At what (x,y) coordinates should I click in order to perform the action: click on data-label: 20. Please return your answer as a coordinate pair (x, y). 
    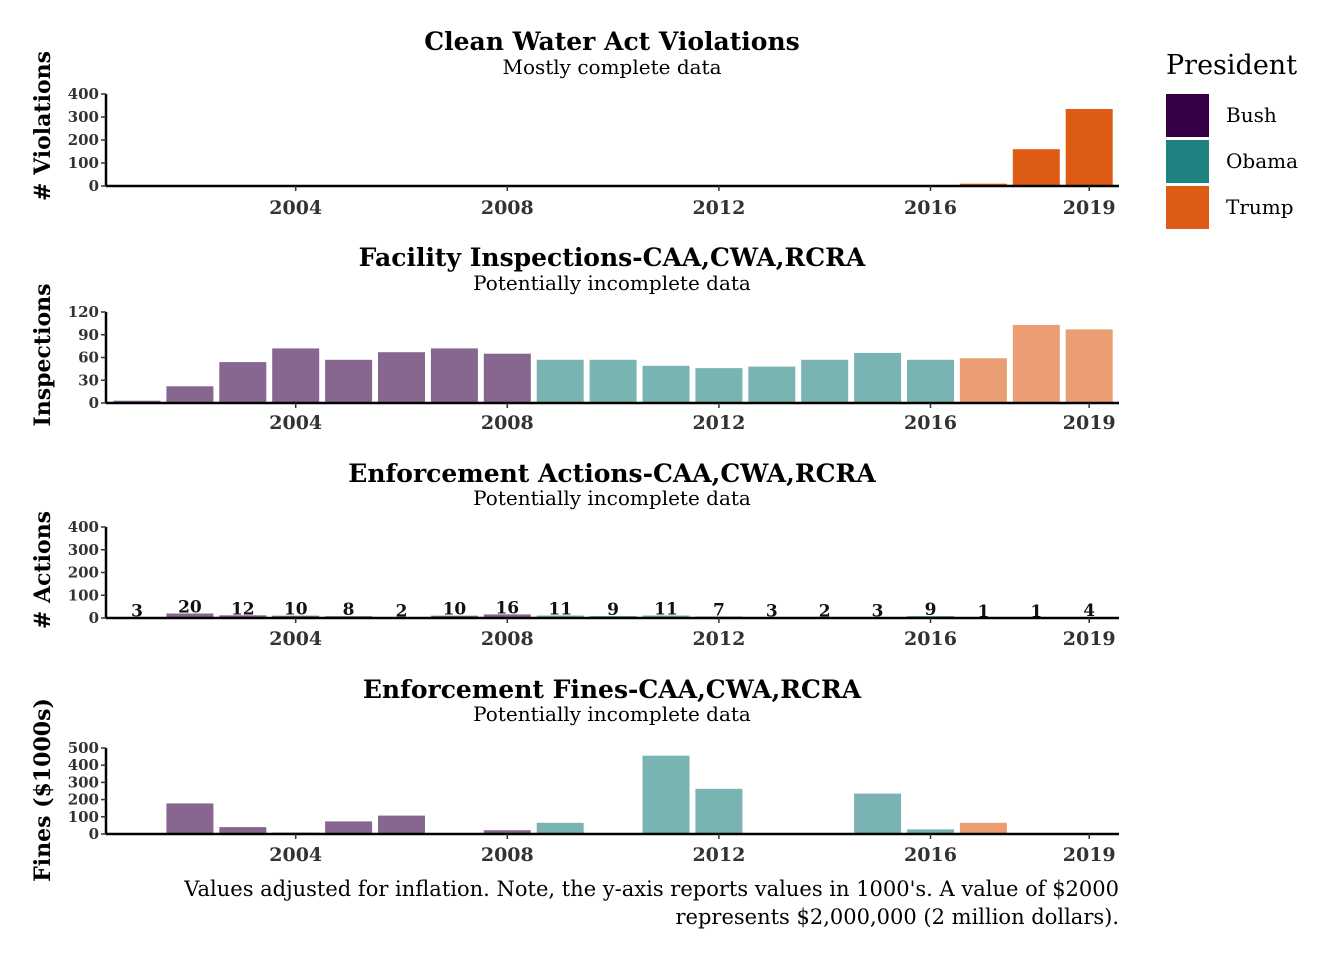
    Looking at the image, I should click on (190, 608).